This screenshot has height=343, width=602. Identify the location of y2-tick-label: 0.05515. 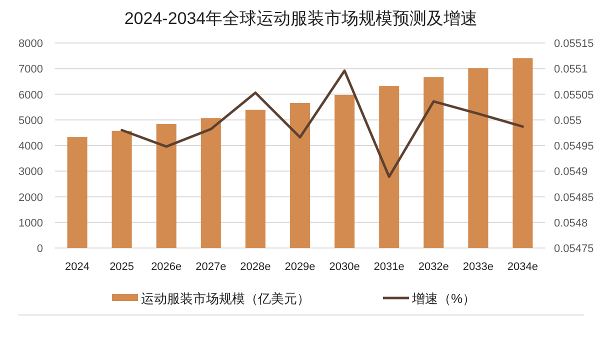
(574, 44).